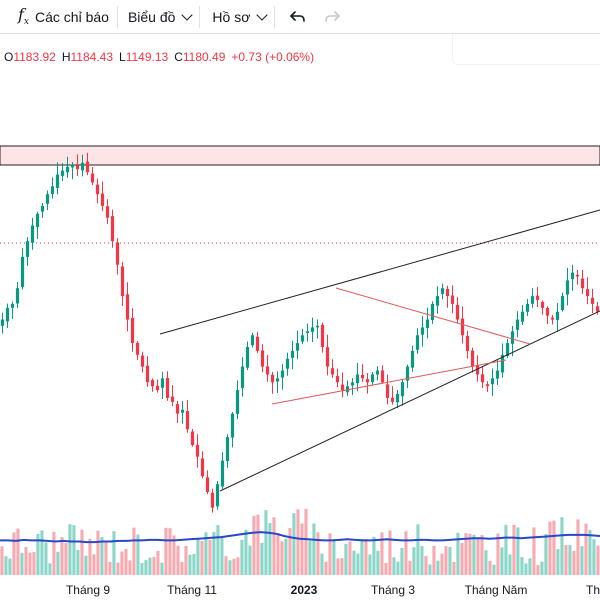  What do you see at coordinates (273, 57) in the screenshot?
I see `change-value: +0.73 (+0.06%)` at bounding box center [273, 57].